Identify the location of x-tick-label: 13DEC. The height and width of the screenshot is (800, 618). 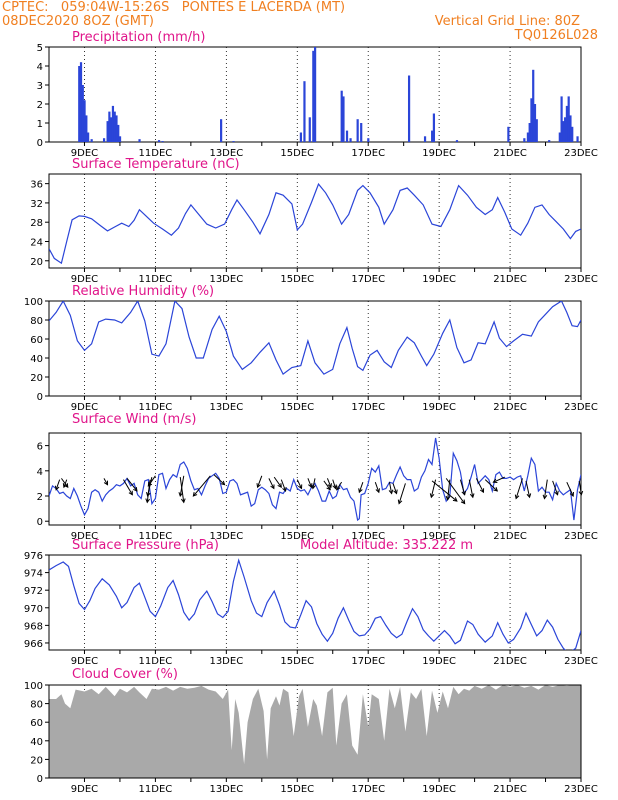
(226, 536).